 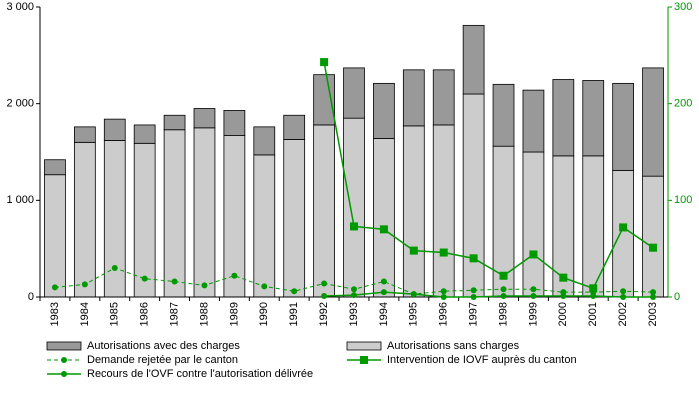 I want to click on y2-tick-label: 100, so click(x=683, y=200).